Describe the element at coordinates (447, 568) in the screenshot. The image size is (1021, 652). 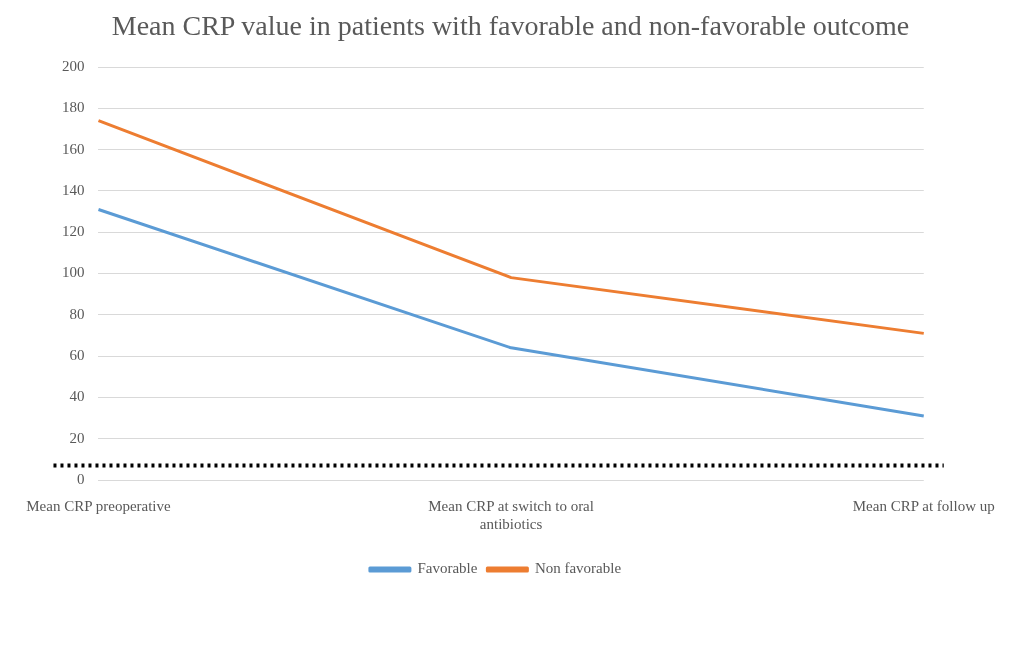
I see `legend-label: Favorable` at that location.